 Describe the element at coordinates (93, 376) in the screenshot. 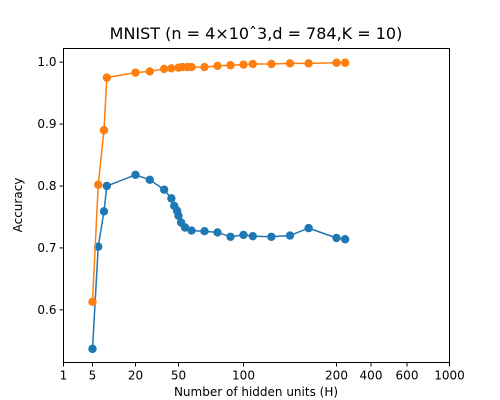

I see `x-tick-label: 5` at that location.